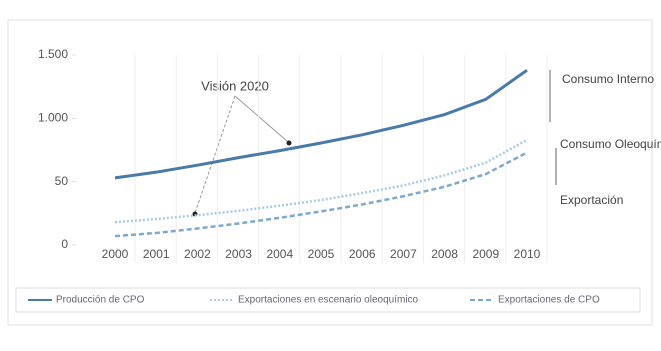 The image size is (661, 351). I want to click on x-tick-label: 2009, so click(485, 254).